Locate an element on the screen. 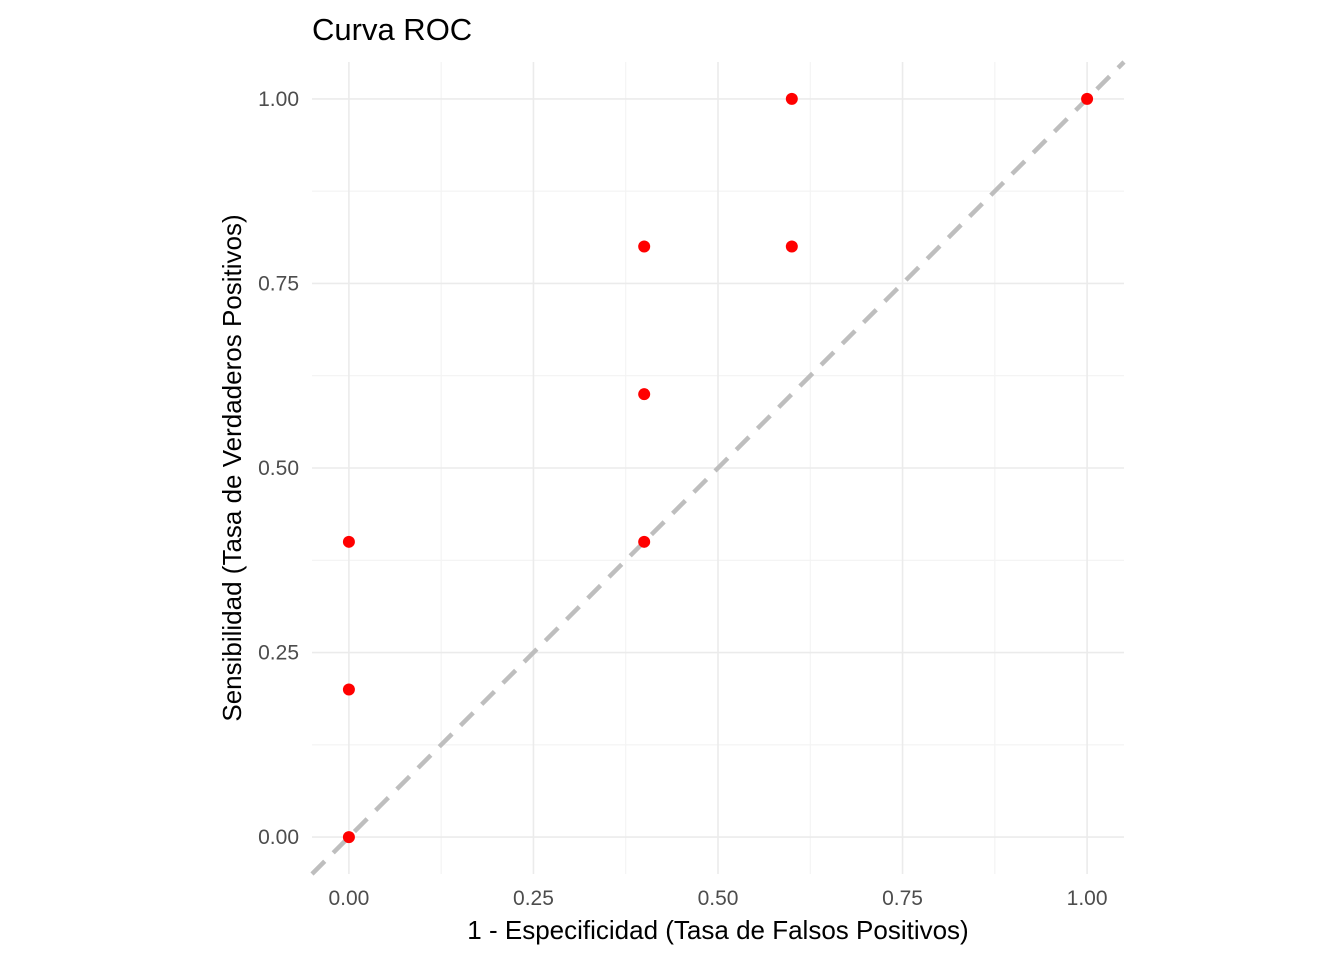  y-tick-label: 0.50 is located at coordinates (278, 468).